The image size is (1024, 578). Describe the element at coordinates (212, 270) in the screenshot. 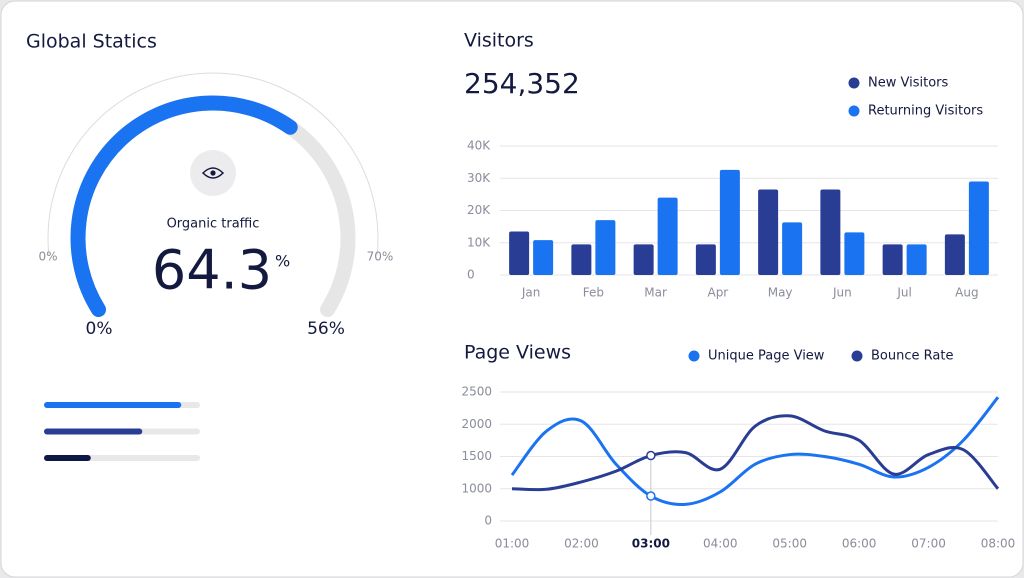

I see `gauge-value: 64.3` at that location.